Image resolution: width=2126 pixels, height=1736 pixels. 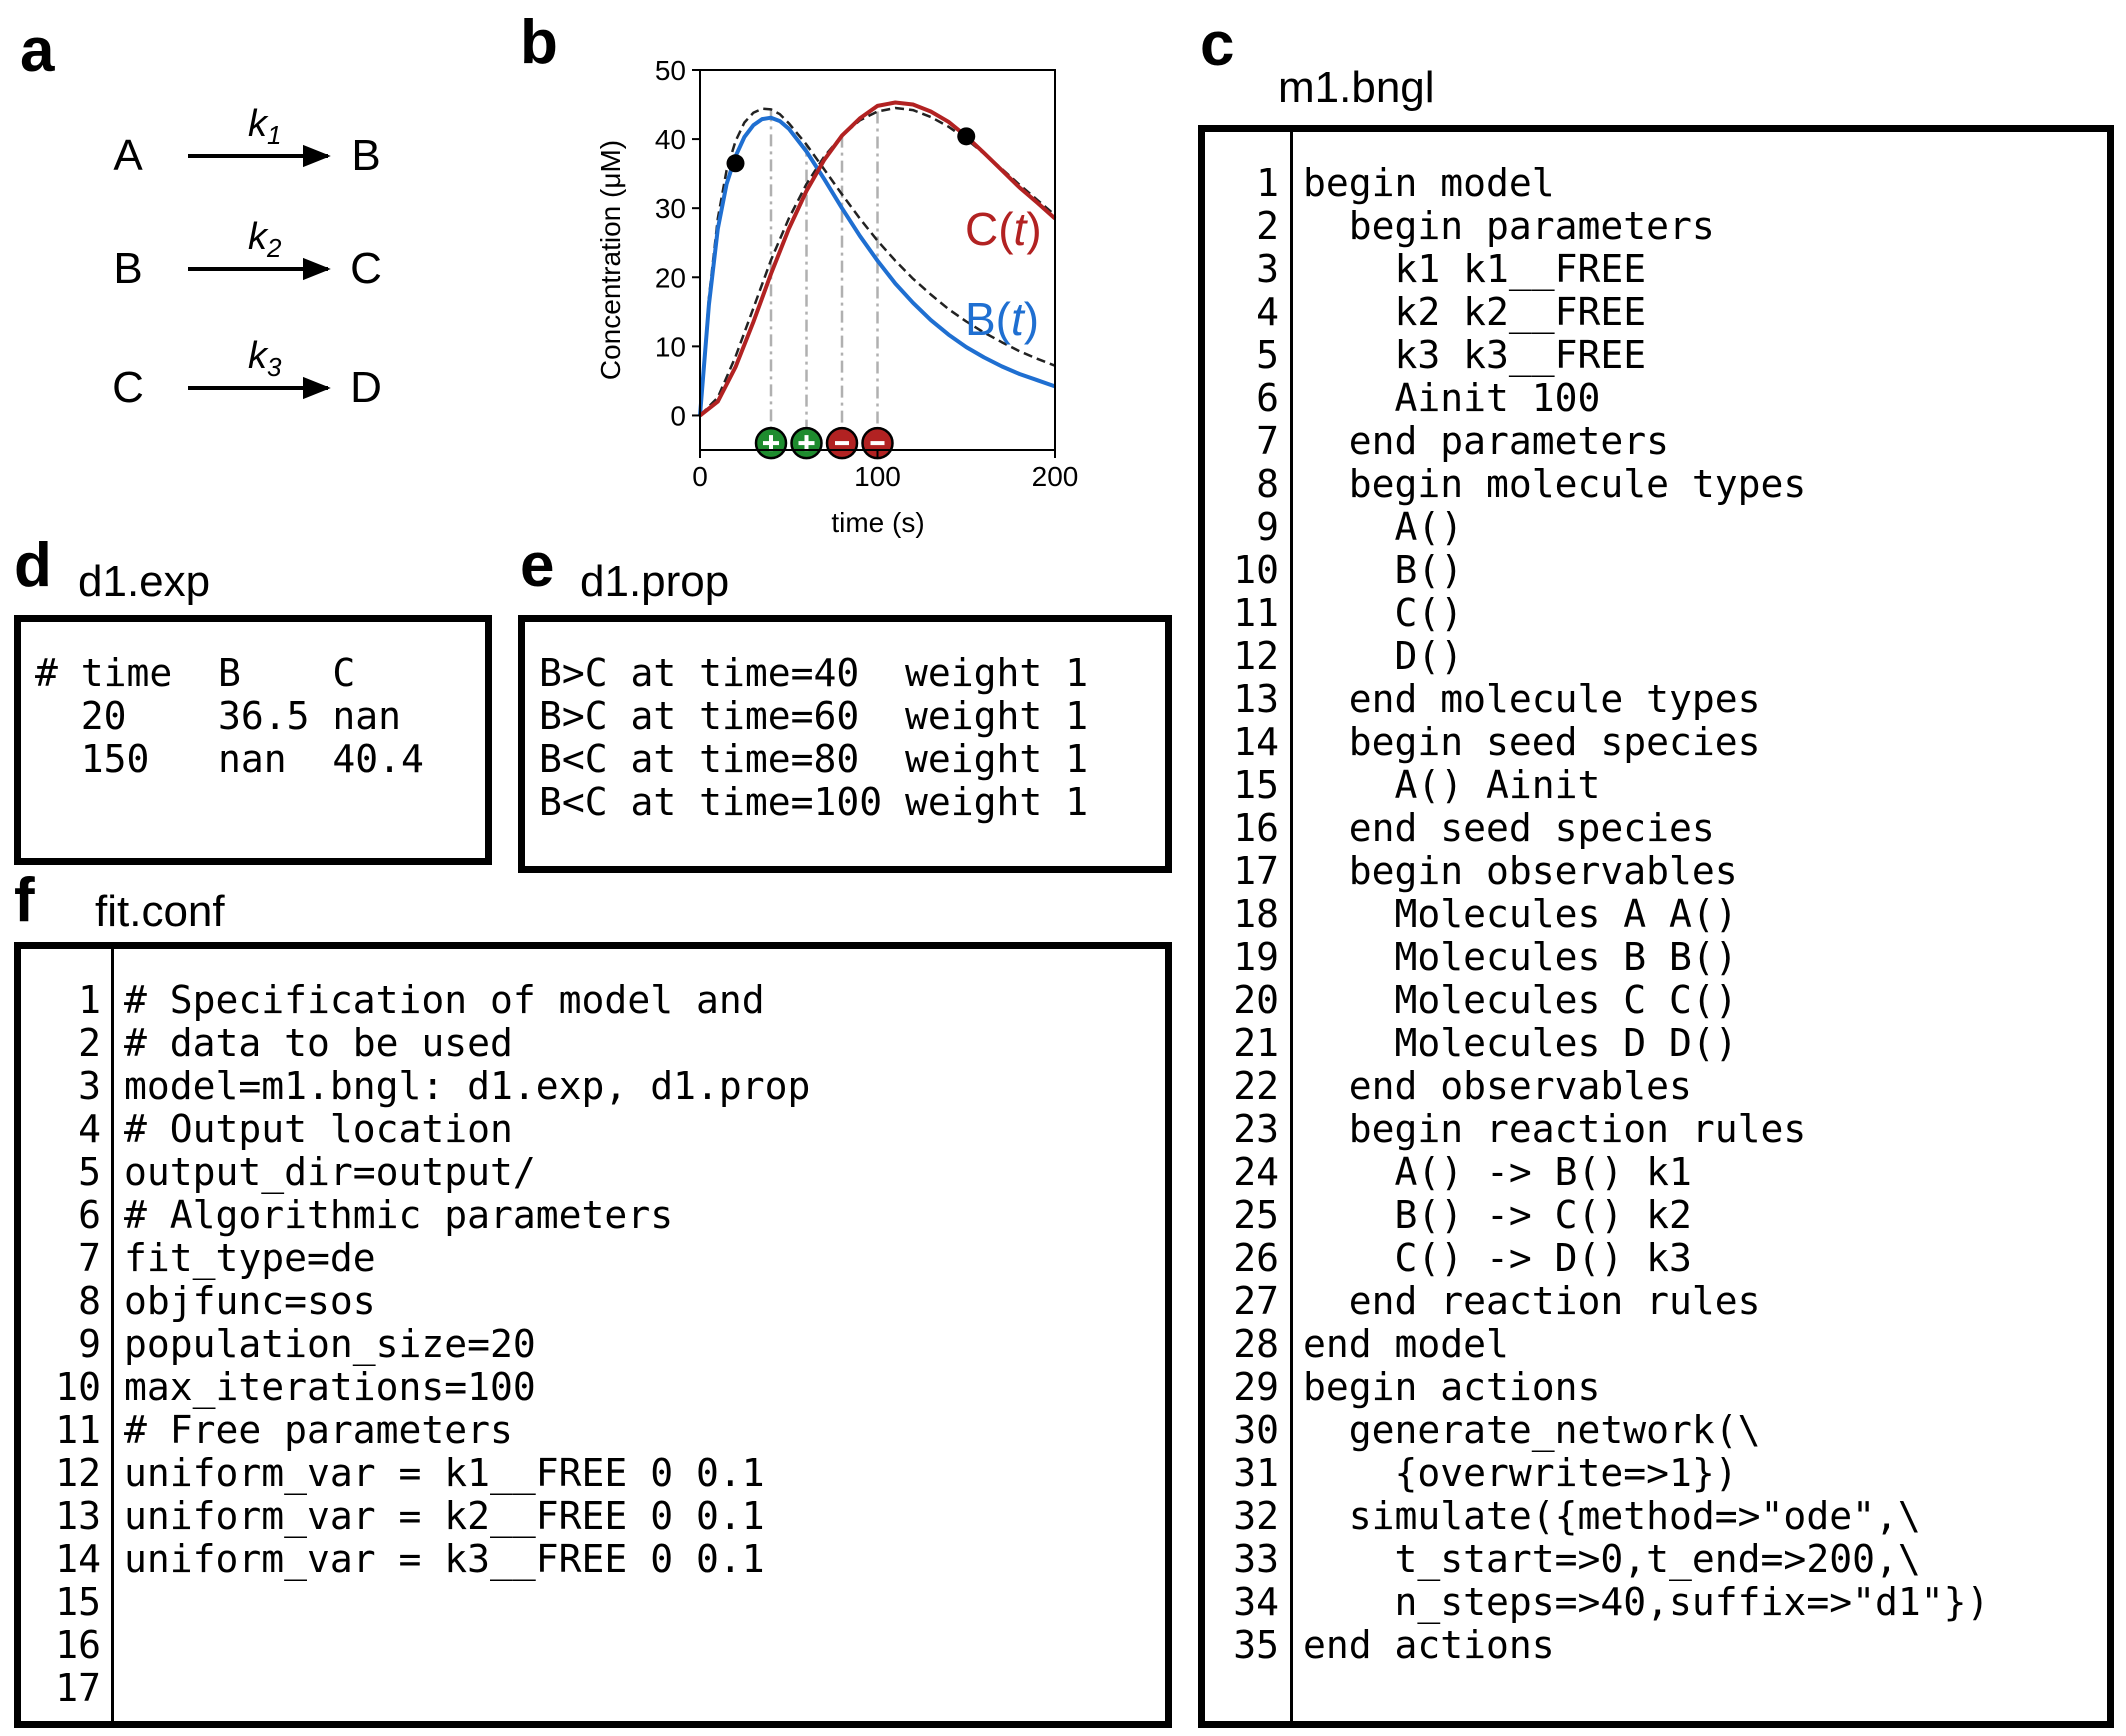 I want to click on line-number: 21, so click(x=1256, y=1043).